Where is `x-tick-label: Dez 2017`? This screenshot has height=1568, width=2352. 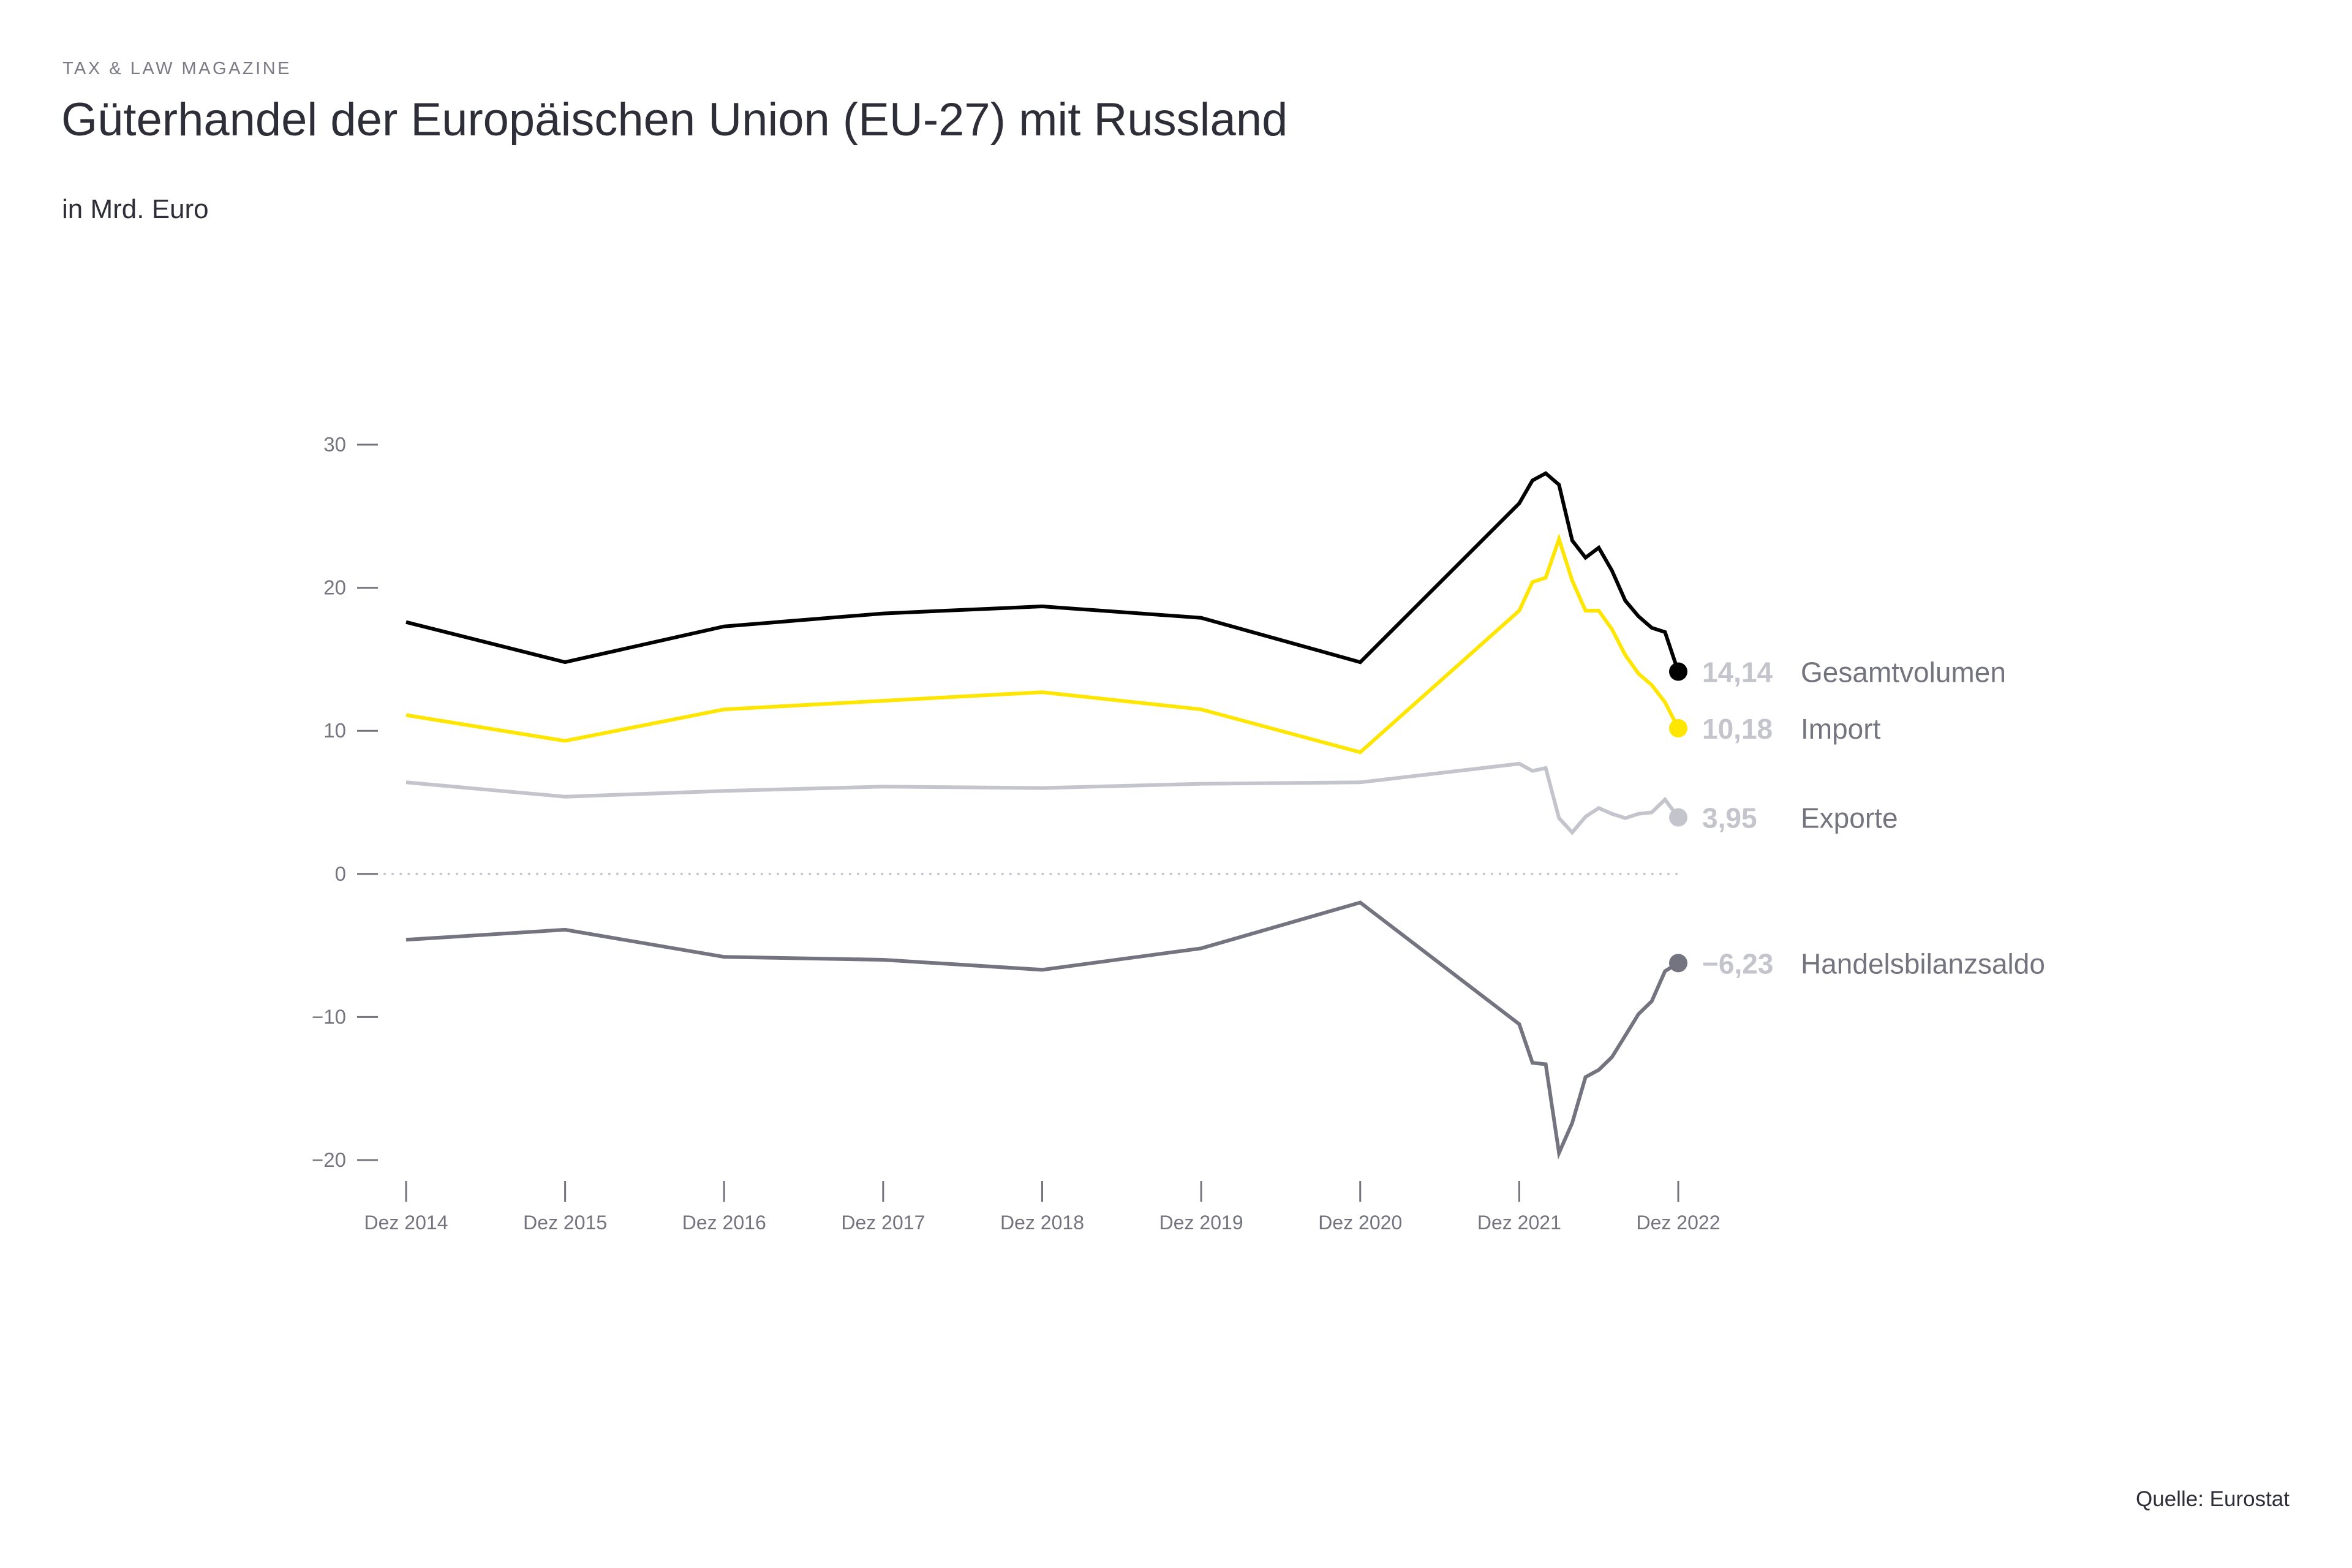
x-tick-label: Dez 2017 is located at coordinates (883, 1223).